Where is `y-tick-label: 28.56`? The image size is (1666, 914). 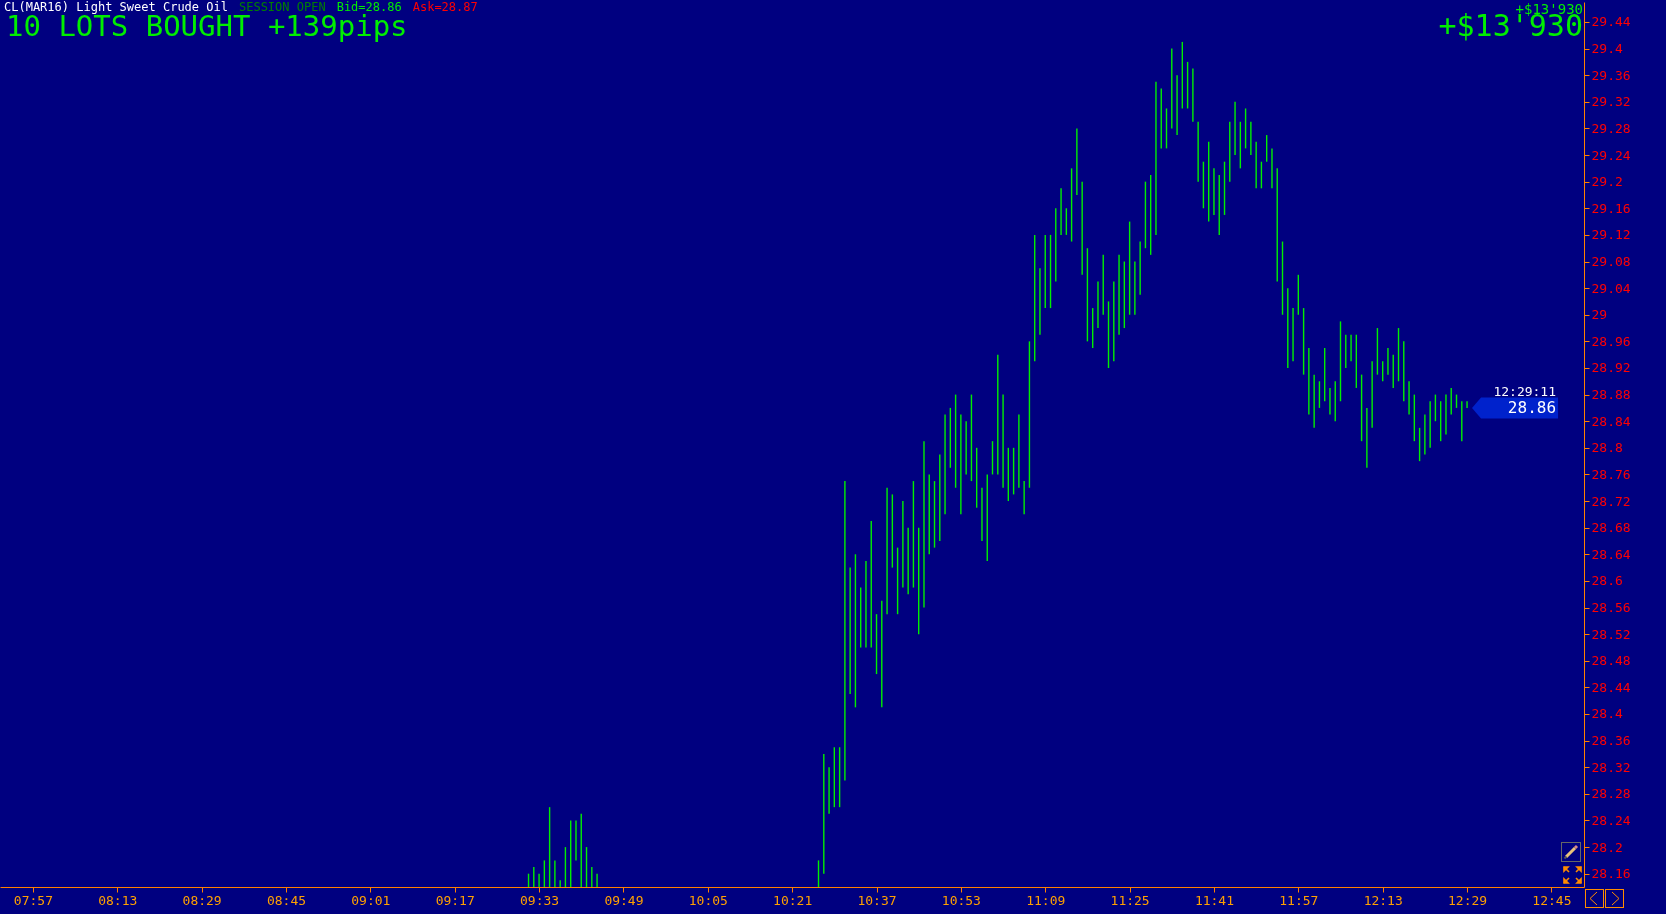 y-tick-label: 28.56 is located at coordinates (1611, 608).